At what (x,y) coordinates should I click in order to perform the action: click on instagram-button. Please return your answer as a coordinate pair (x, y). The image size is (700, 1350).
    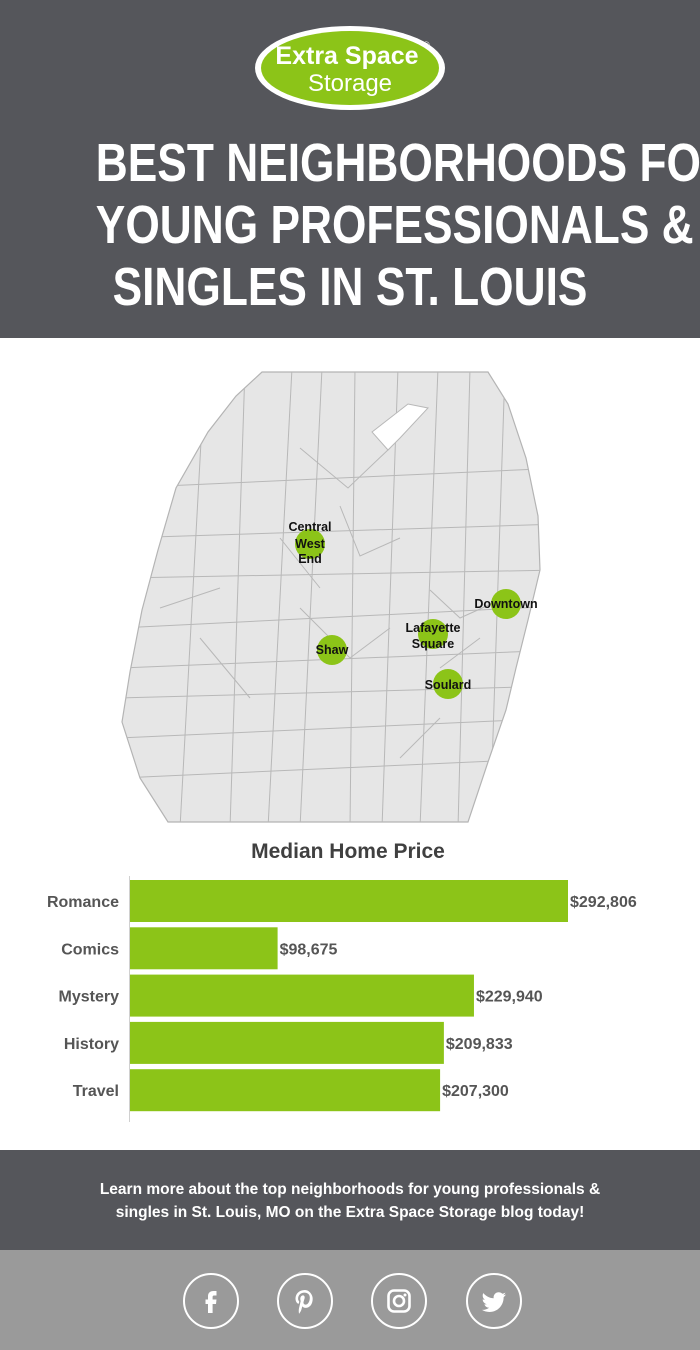
    Looking at the image, I should click on (399, 1301).